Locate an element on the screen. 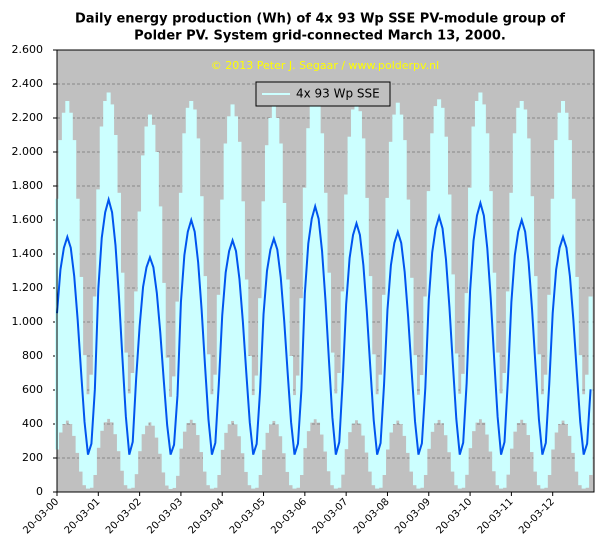 Image resolution: width=610 pixels, height=559 pixels. y-tick-label: 1.000 is located at coordinates (28, 321).